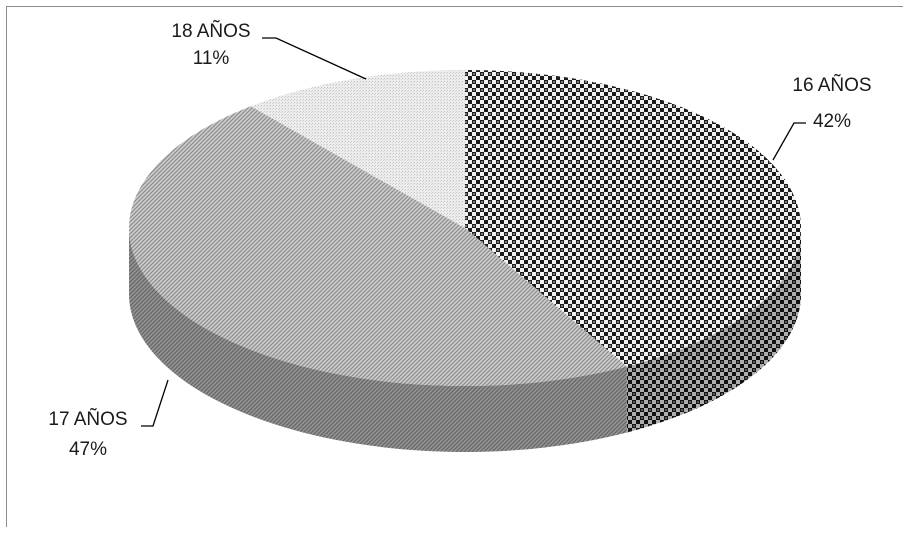 The width and height of the screenshot is (909, 533). I want to click on data-label-18-name: 18 AÑOS, so click(210, 31).